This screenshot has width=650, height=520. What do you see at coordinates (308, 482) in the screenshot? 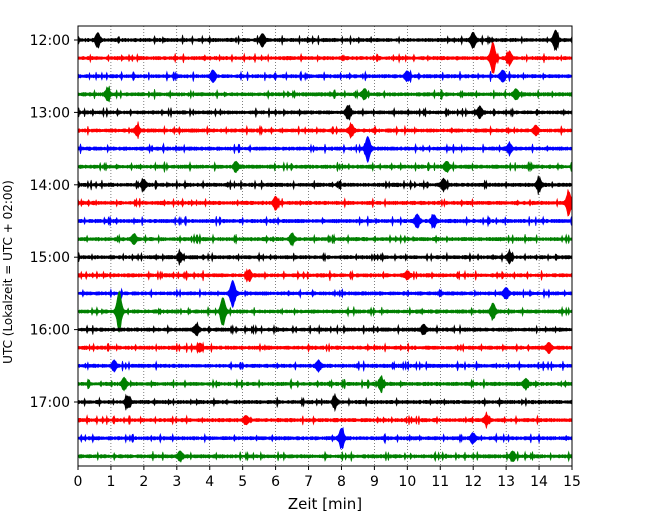
I see `x-tick-label: 7` at bounding box center [308, 482].